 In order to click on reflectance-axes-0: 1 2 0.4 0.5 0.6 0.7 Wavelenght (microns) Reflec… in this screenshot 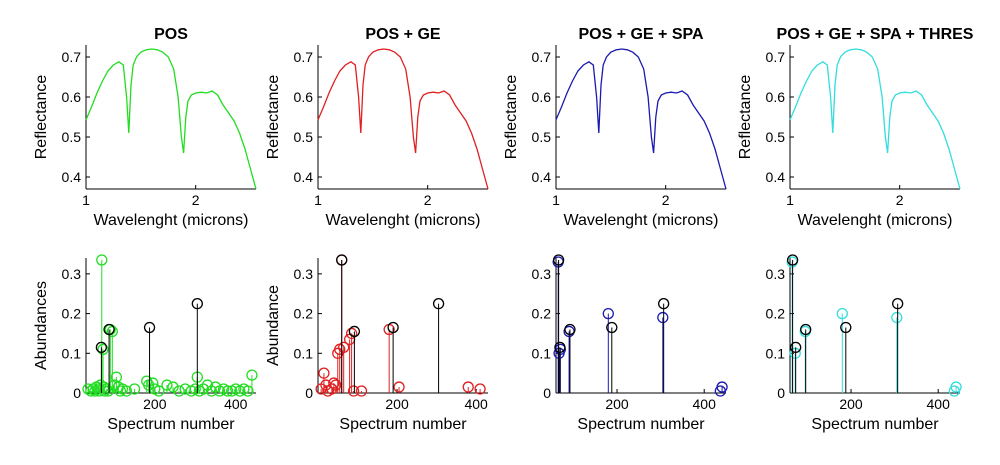, I will do `click(145, 127)`.